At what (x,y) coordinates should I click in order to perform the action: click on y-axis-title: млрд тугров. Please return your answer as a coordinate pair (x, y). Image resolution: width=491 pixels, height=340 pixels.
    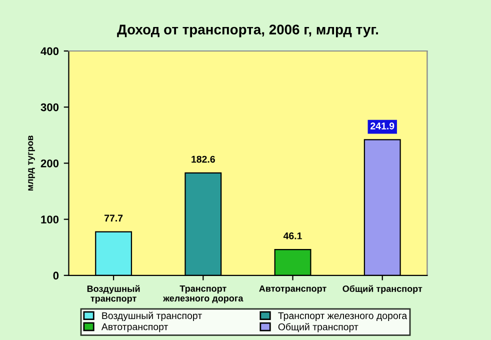
    Looking at the image, I should click on (31, 163).